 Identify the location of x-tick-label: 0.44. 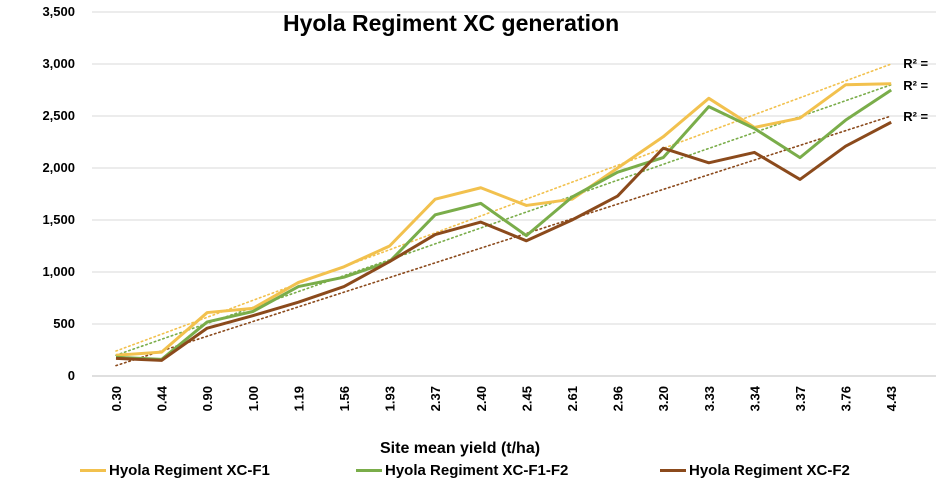
(162, 398).